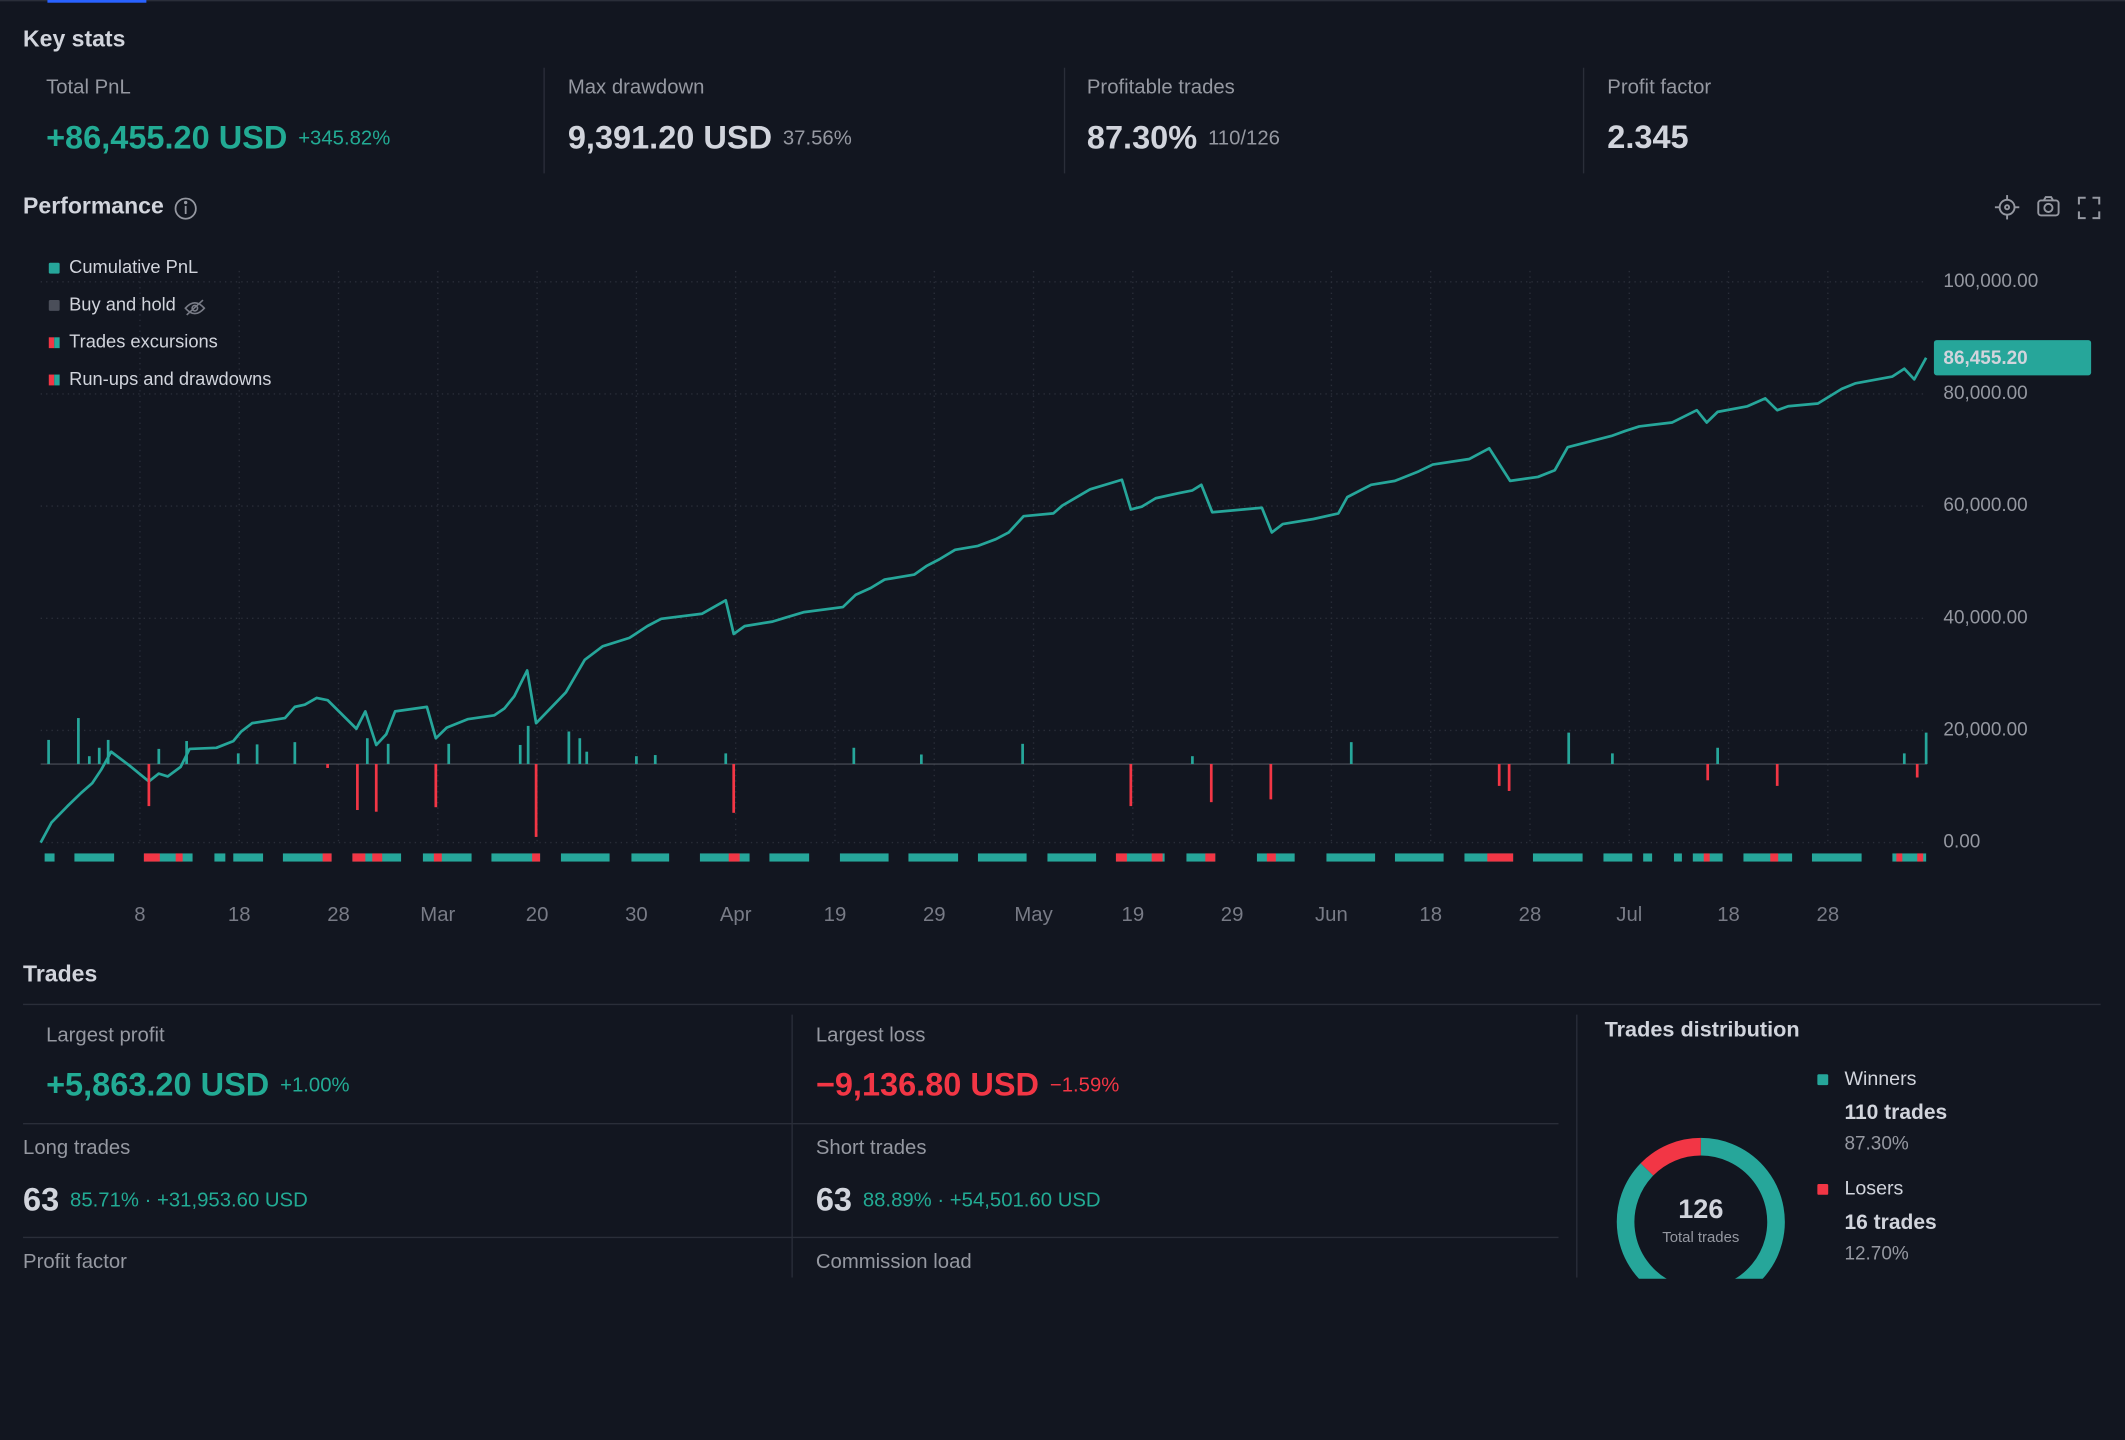  I want to click on info-icon, so click(185, 208).